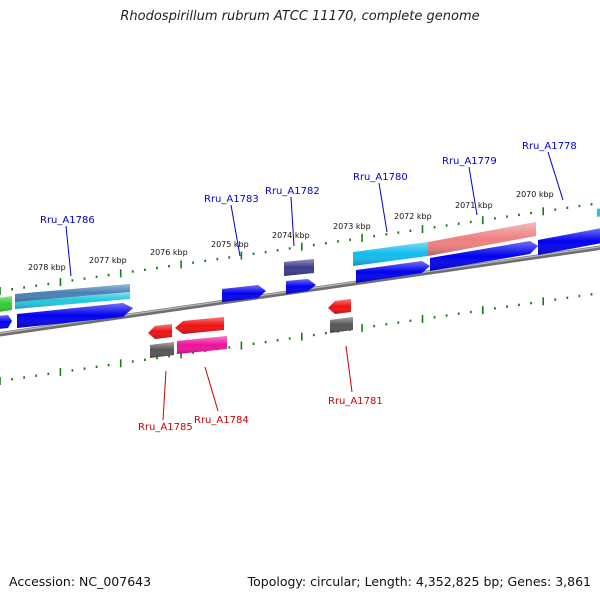  What do you see at coordinates (230, 244) in the screenshot?
I see `kbp-label: 2075 kbp` at bounding box center [230, 244].